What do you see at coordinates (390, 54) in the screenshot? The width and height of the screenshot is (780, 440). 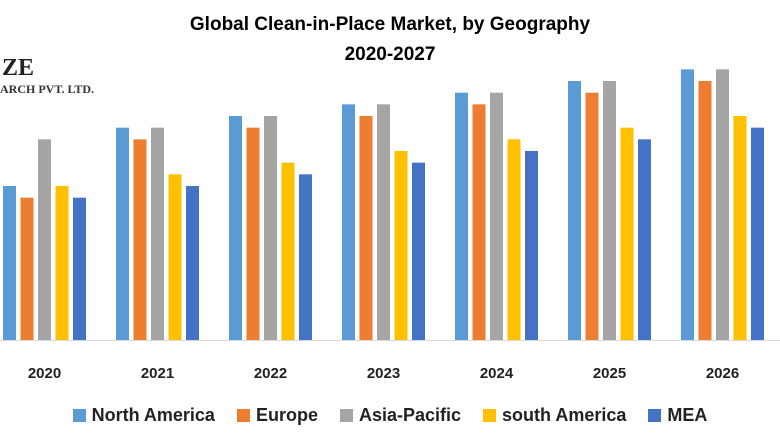 I see `chart-subtitle: 2020-2027` at bounding box center [390, 54].